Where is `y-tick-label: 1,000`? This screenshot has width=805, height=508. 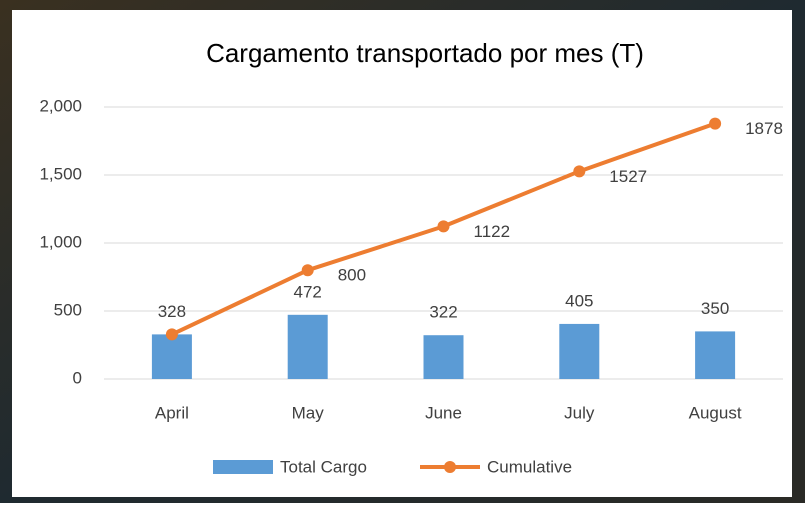
y-tick-label: 1,000 is located at coordinates (60, 241).